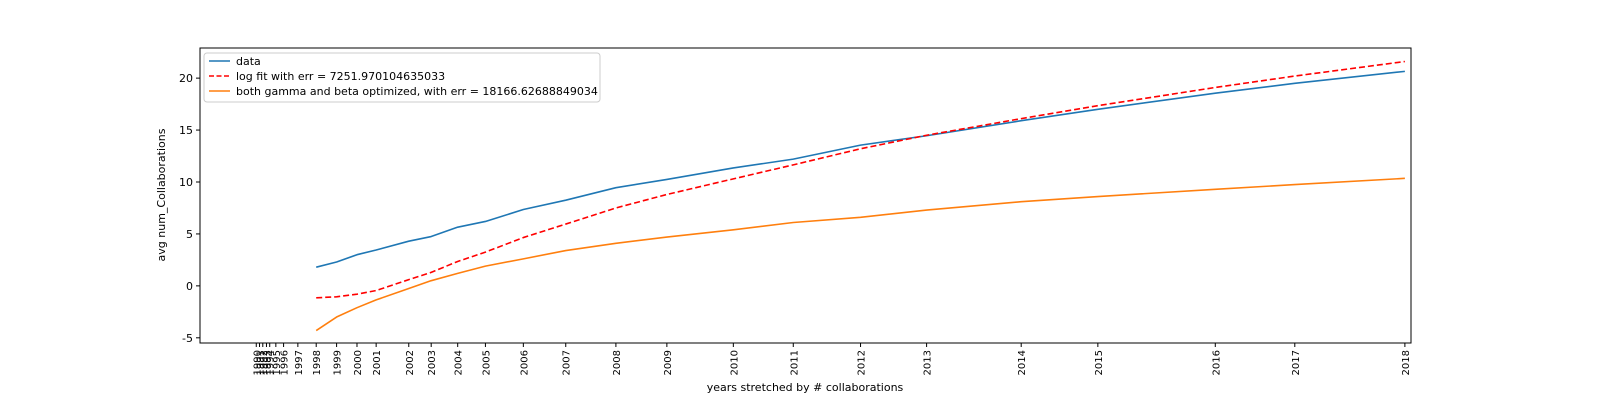  I want to click on y-tick-label-4: 15, so click(186, 130).